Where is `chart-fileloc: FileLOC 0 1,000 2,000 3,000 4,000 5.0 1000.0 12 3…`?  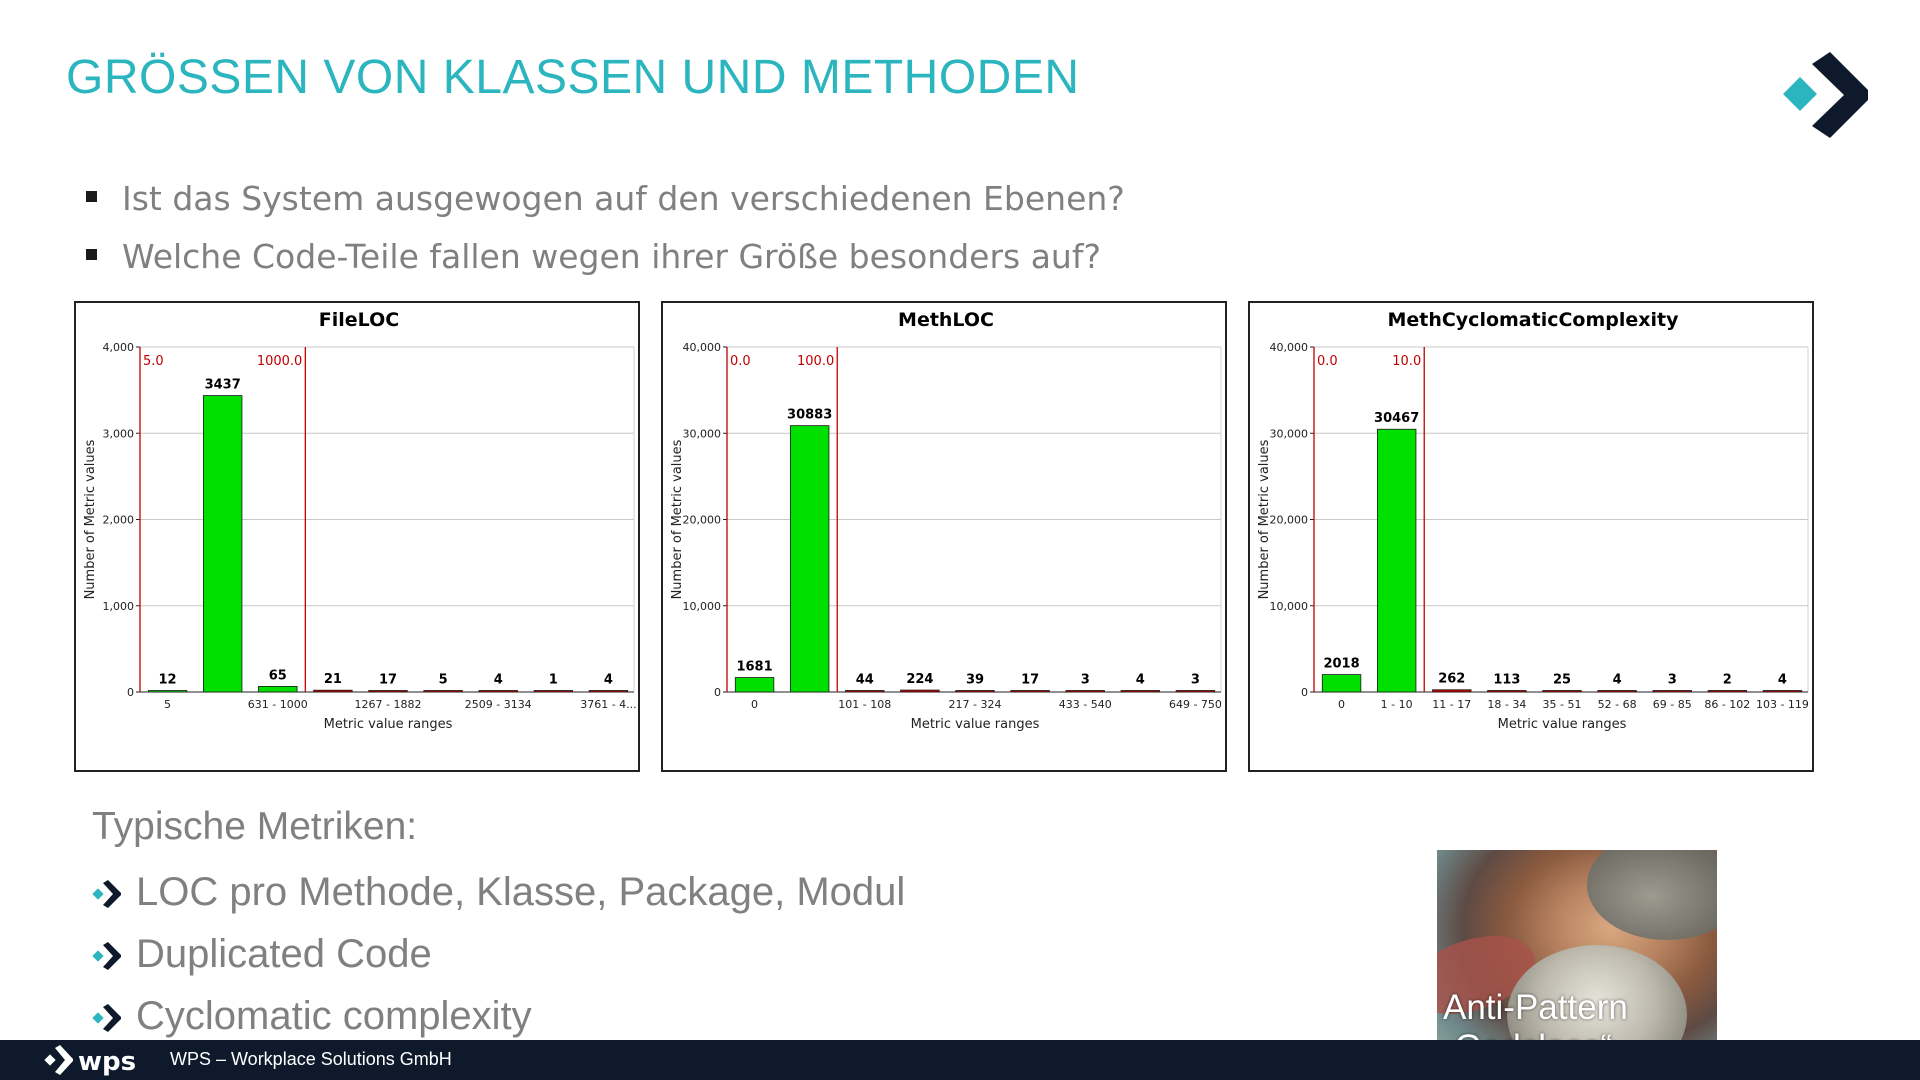
chart-fileloc: FileLOC 0 1,000 2,000 3,000 4,000 5.0 1000.0 12 3… is located at coordinates (357, 536).